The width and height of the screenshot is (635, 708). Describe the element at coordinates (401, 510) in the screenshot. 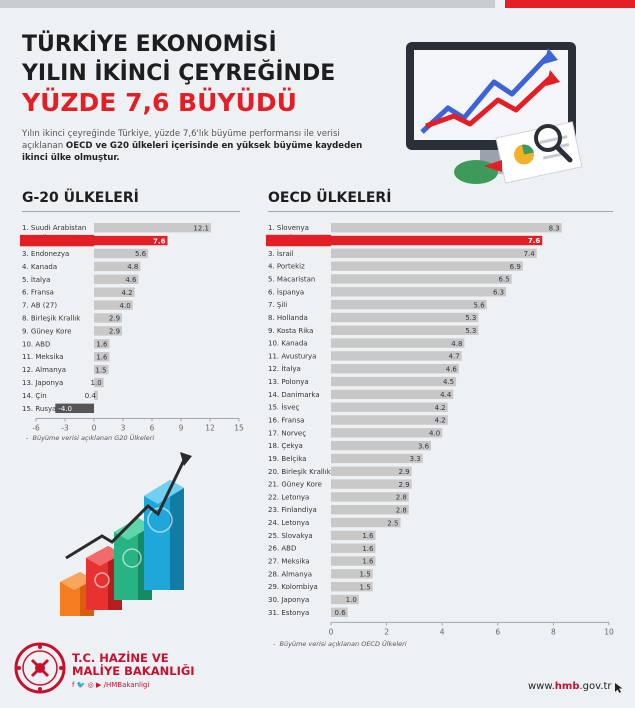

I see `value-label: 2.8` at that location.